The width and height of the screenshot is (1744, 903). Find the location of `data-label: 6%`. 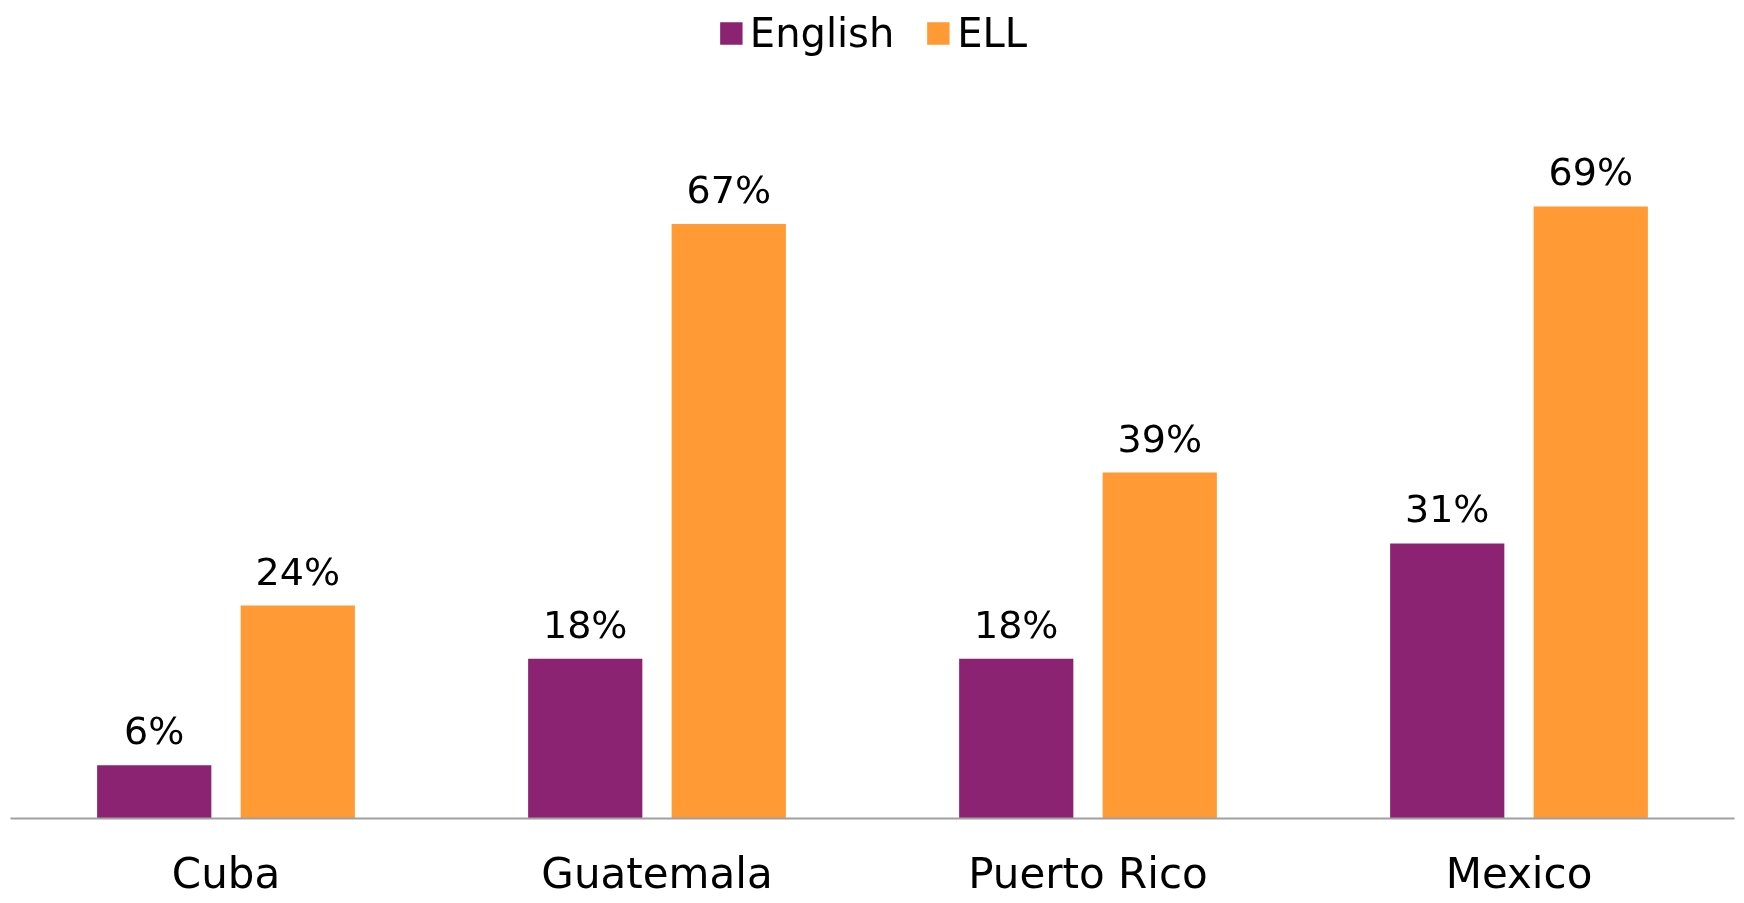

data-label: 6% is located at coordinates (154, 731).